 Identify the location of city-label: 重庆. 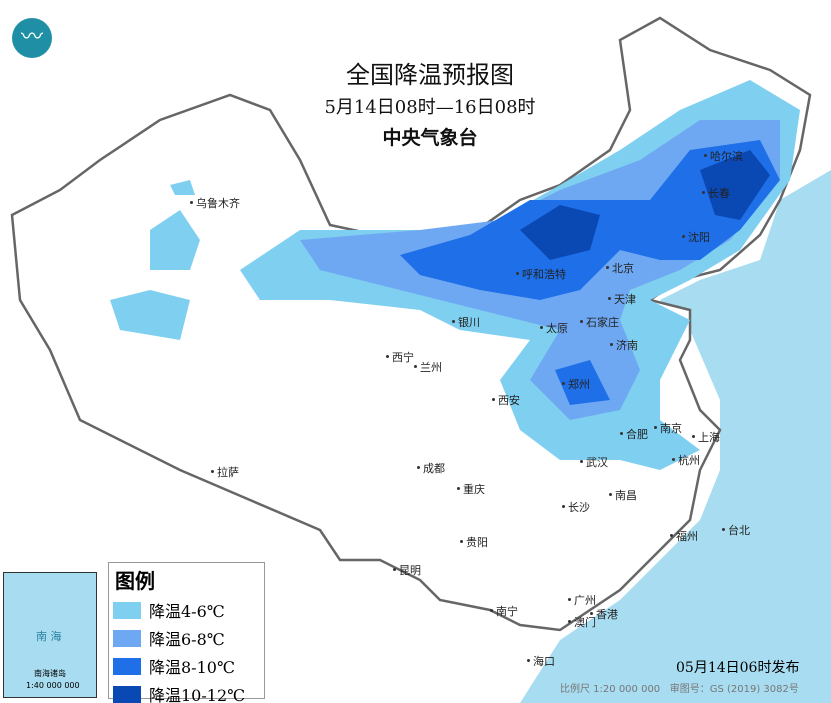
(471, 489).